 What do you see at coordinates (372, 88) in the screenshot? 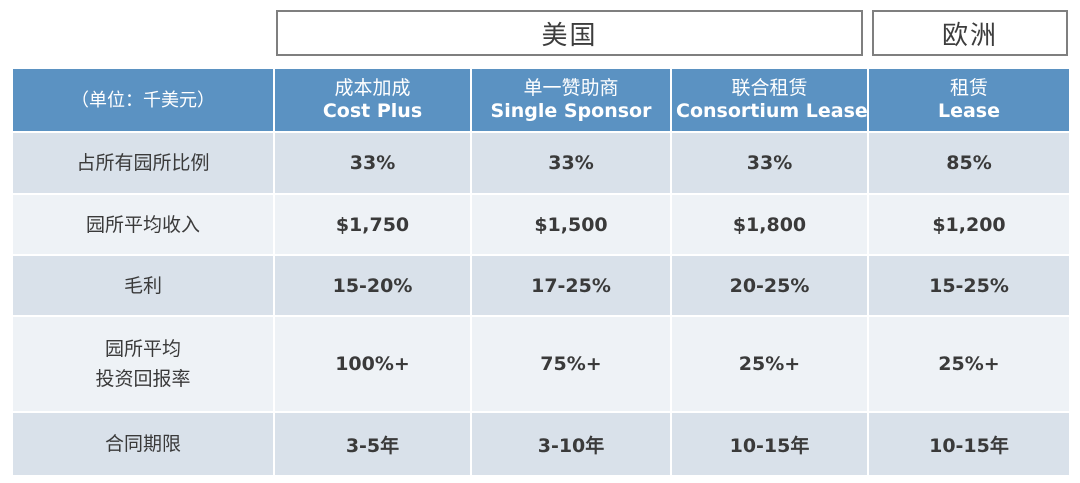
I see `column-header-zh: 成本加成` at bounding box center [372, 88].